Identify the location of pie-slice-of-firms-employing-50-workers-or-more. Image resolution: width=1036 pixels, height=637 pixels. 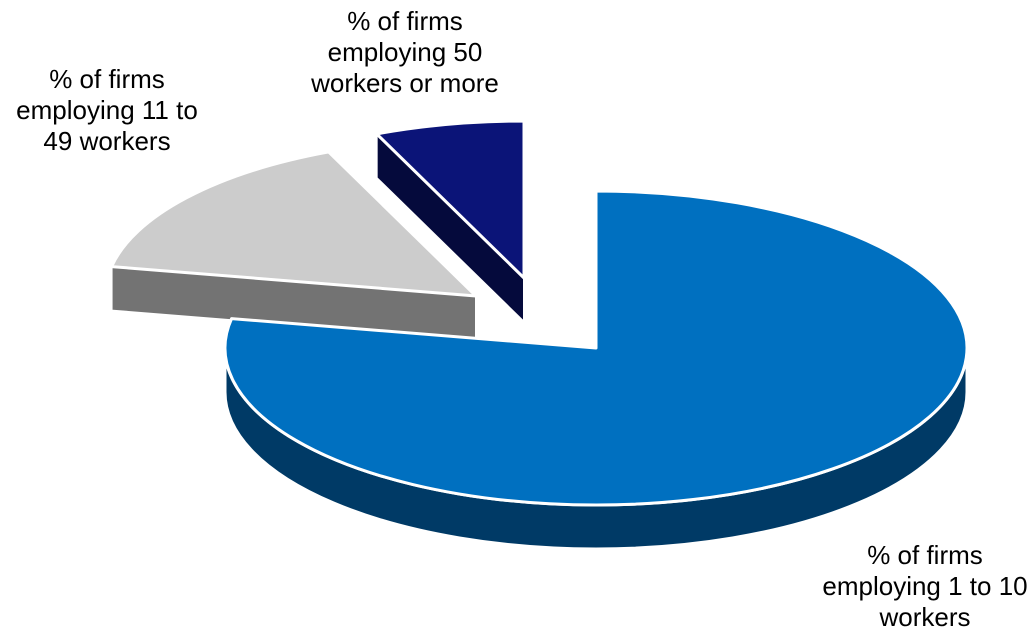
(450, 199).